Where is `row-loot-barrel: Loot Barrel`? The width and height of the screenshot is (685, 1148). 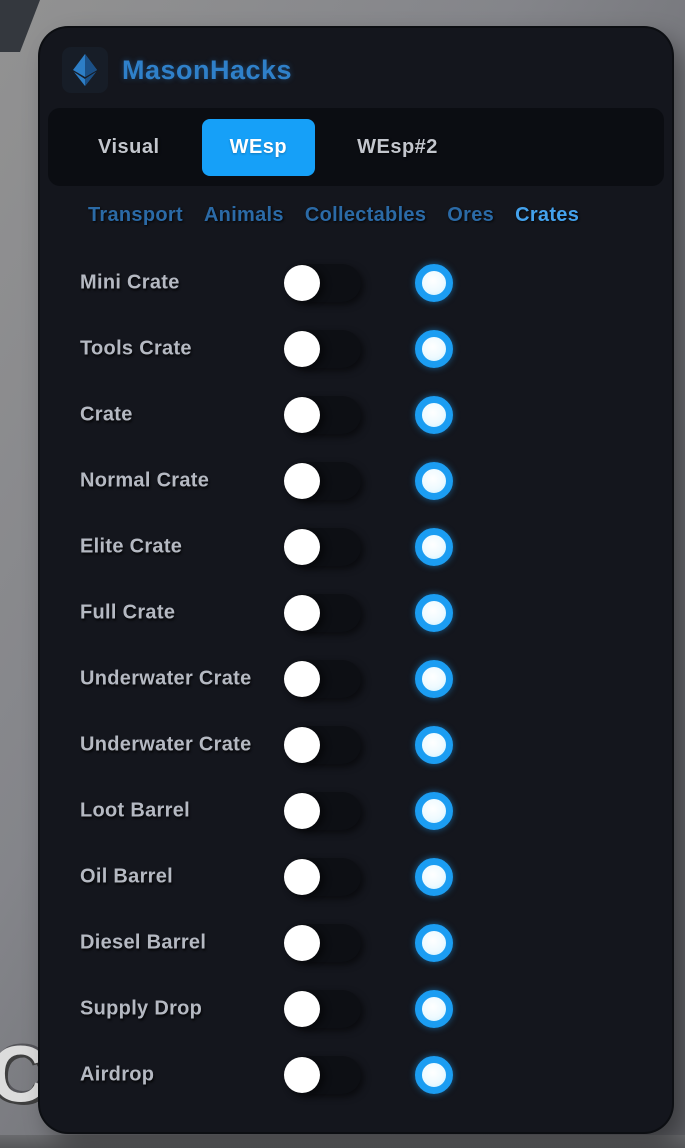 row-loot-barrel: Loot Barrel is located at coordinates (356, 811).